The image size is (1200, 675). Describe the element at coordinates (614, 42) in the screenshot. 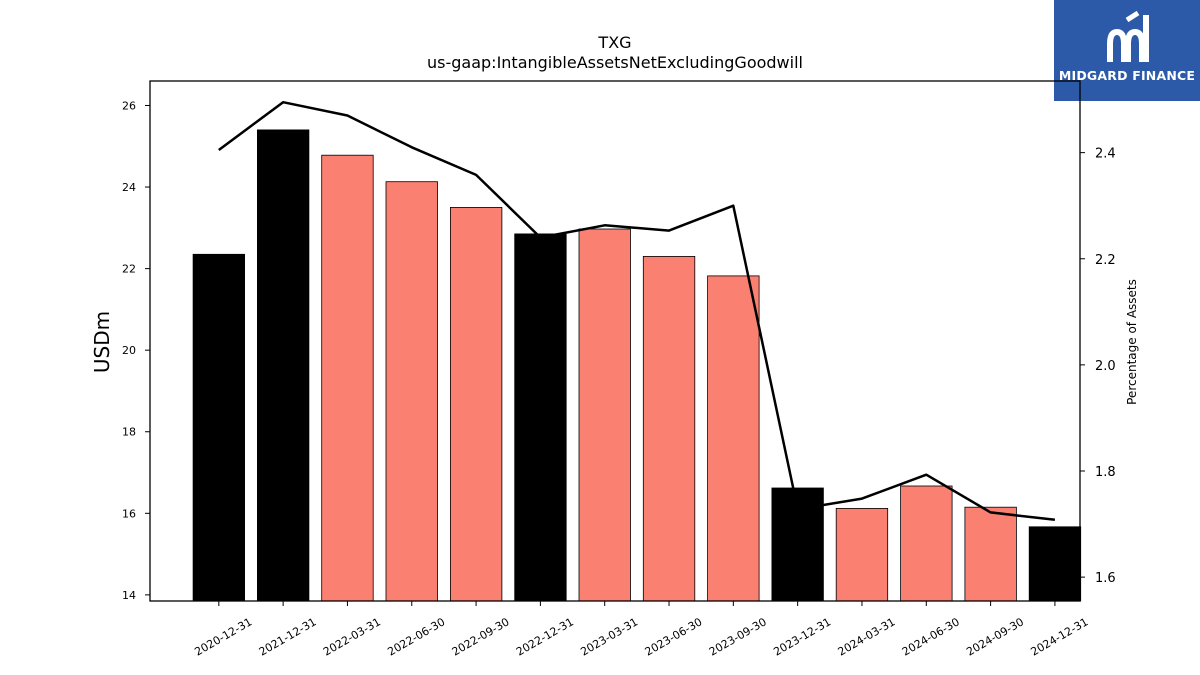

I see `chart-title: TXG` at that location.